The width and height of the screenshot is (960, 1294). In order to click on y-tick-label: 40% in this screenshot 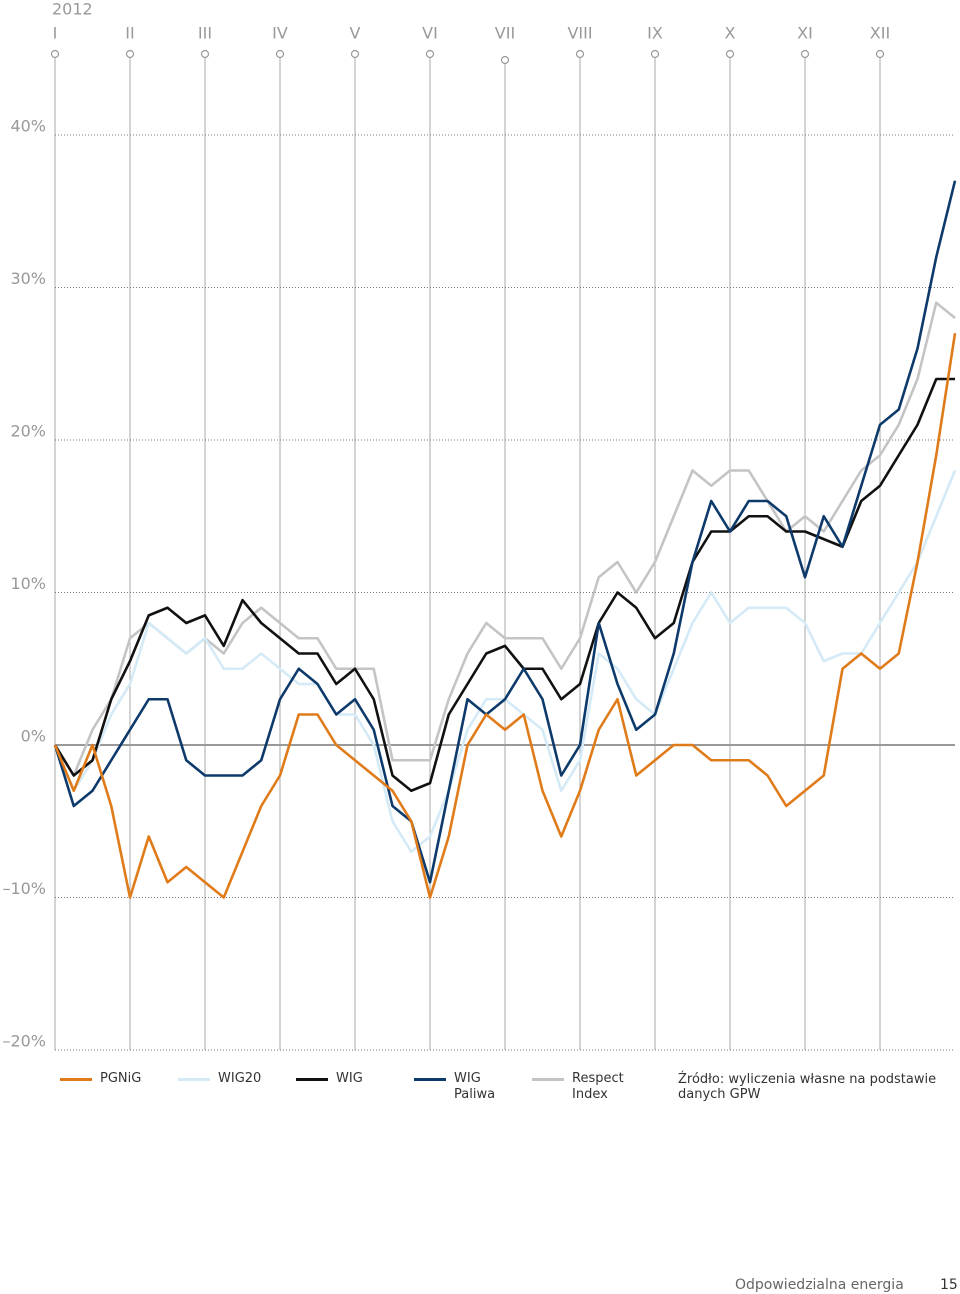, I will do `click(28, 126)`.